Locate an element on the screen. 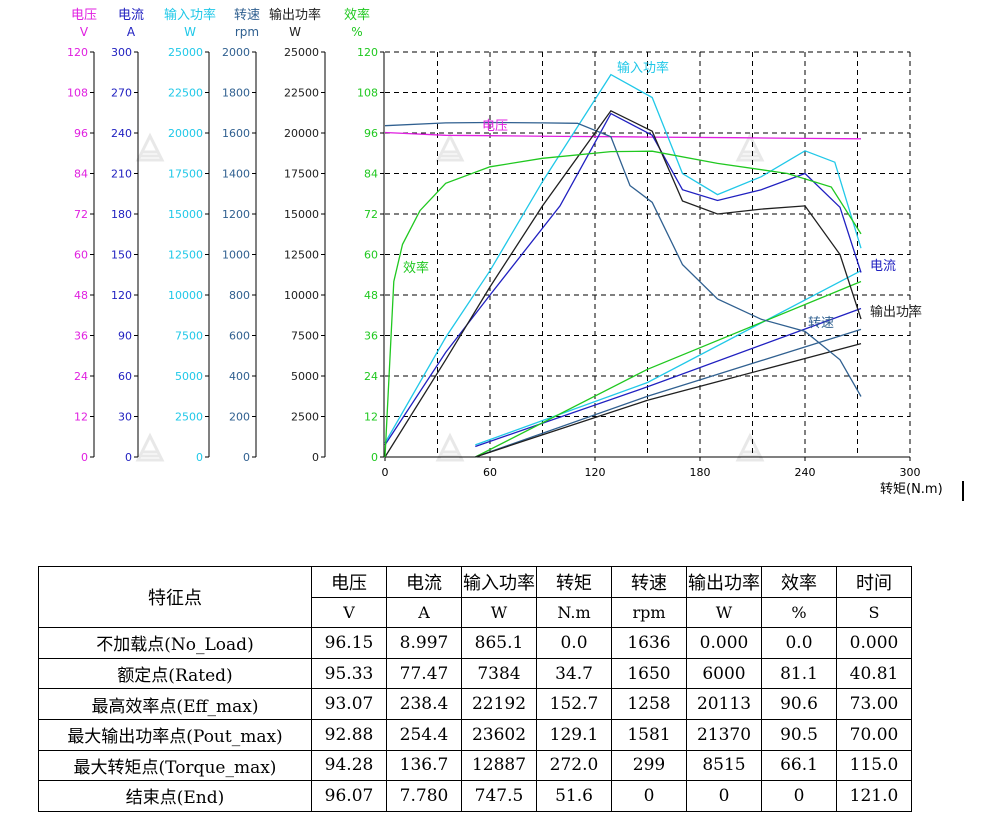 This screenshot has height=822, width=1000. header-feature-point: 特征点 is located at coordinates (175, 597).